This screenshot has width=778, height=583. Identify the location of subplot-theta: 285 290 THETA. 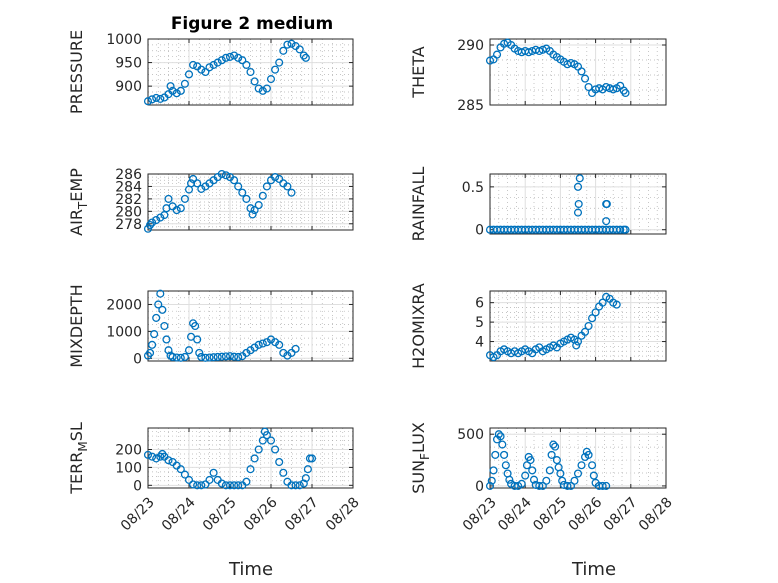
(538, 76).